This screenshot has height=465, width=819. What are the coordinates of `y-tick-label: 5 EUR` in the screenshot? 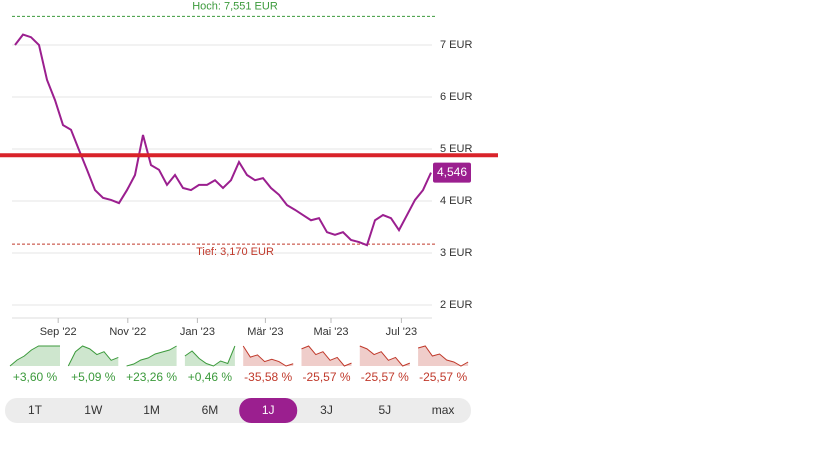 It's located at (456, 149).